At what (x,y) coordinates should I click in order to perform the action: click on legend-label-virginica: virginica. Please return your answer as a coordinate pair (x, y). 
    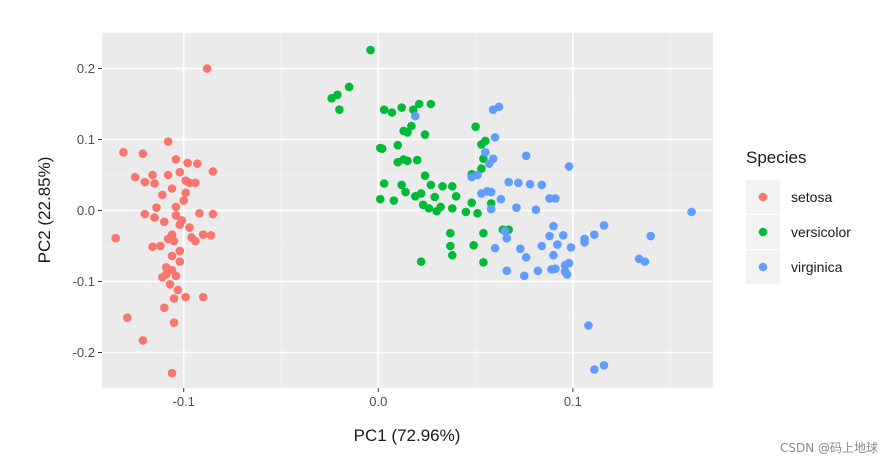
    Looking at the image, I should click on (817, 267).